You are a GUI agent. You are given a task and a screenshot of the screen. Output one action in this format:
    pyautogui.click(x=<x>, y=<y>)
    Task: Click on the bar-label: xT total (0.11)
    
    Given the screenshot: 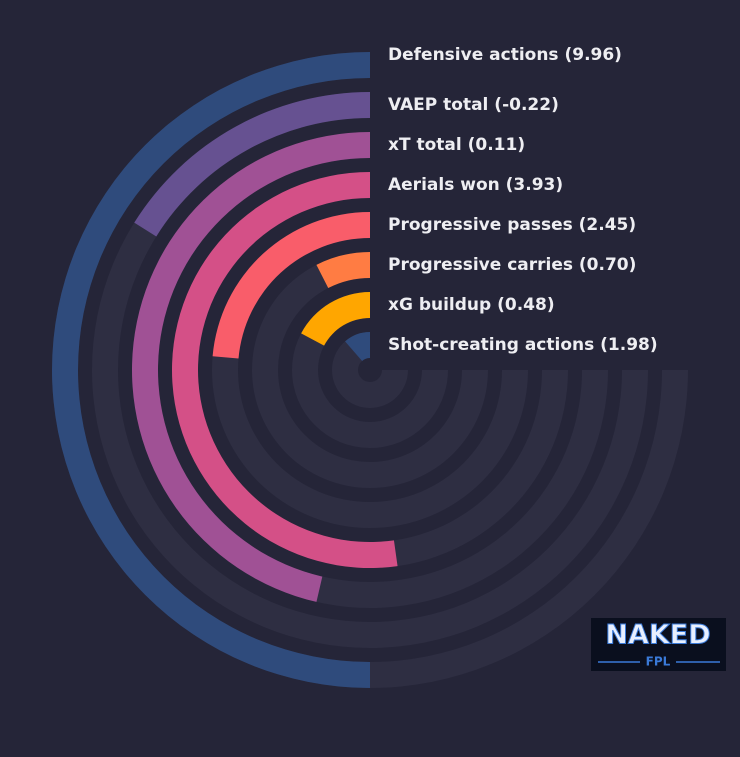 What is the action you would take?
    pyautogui.click(x=456, y=145)
    